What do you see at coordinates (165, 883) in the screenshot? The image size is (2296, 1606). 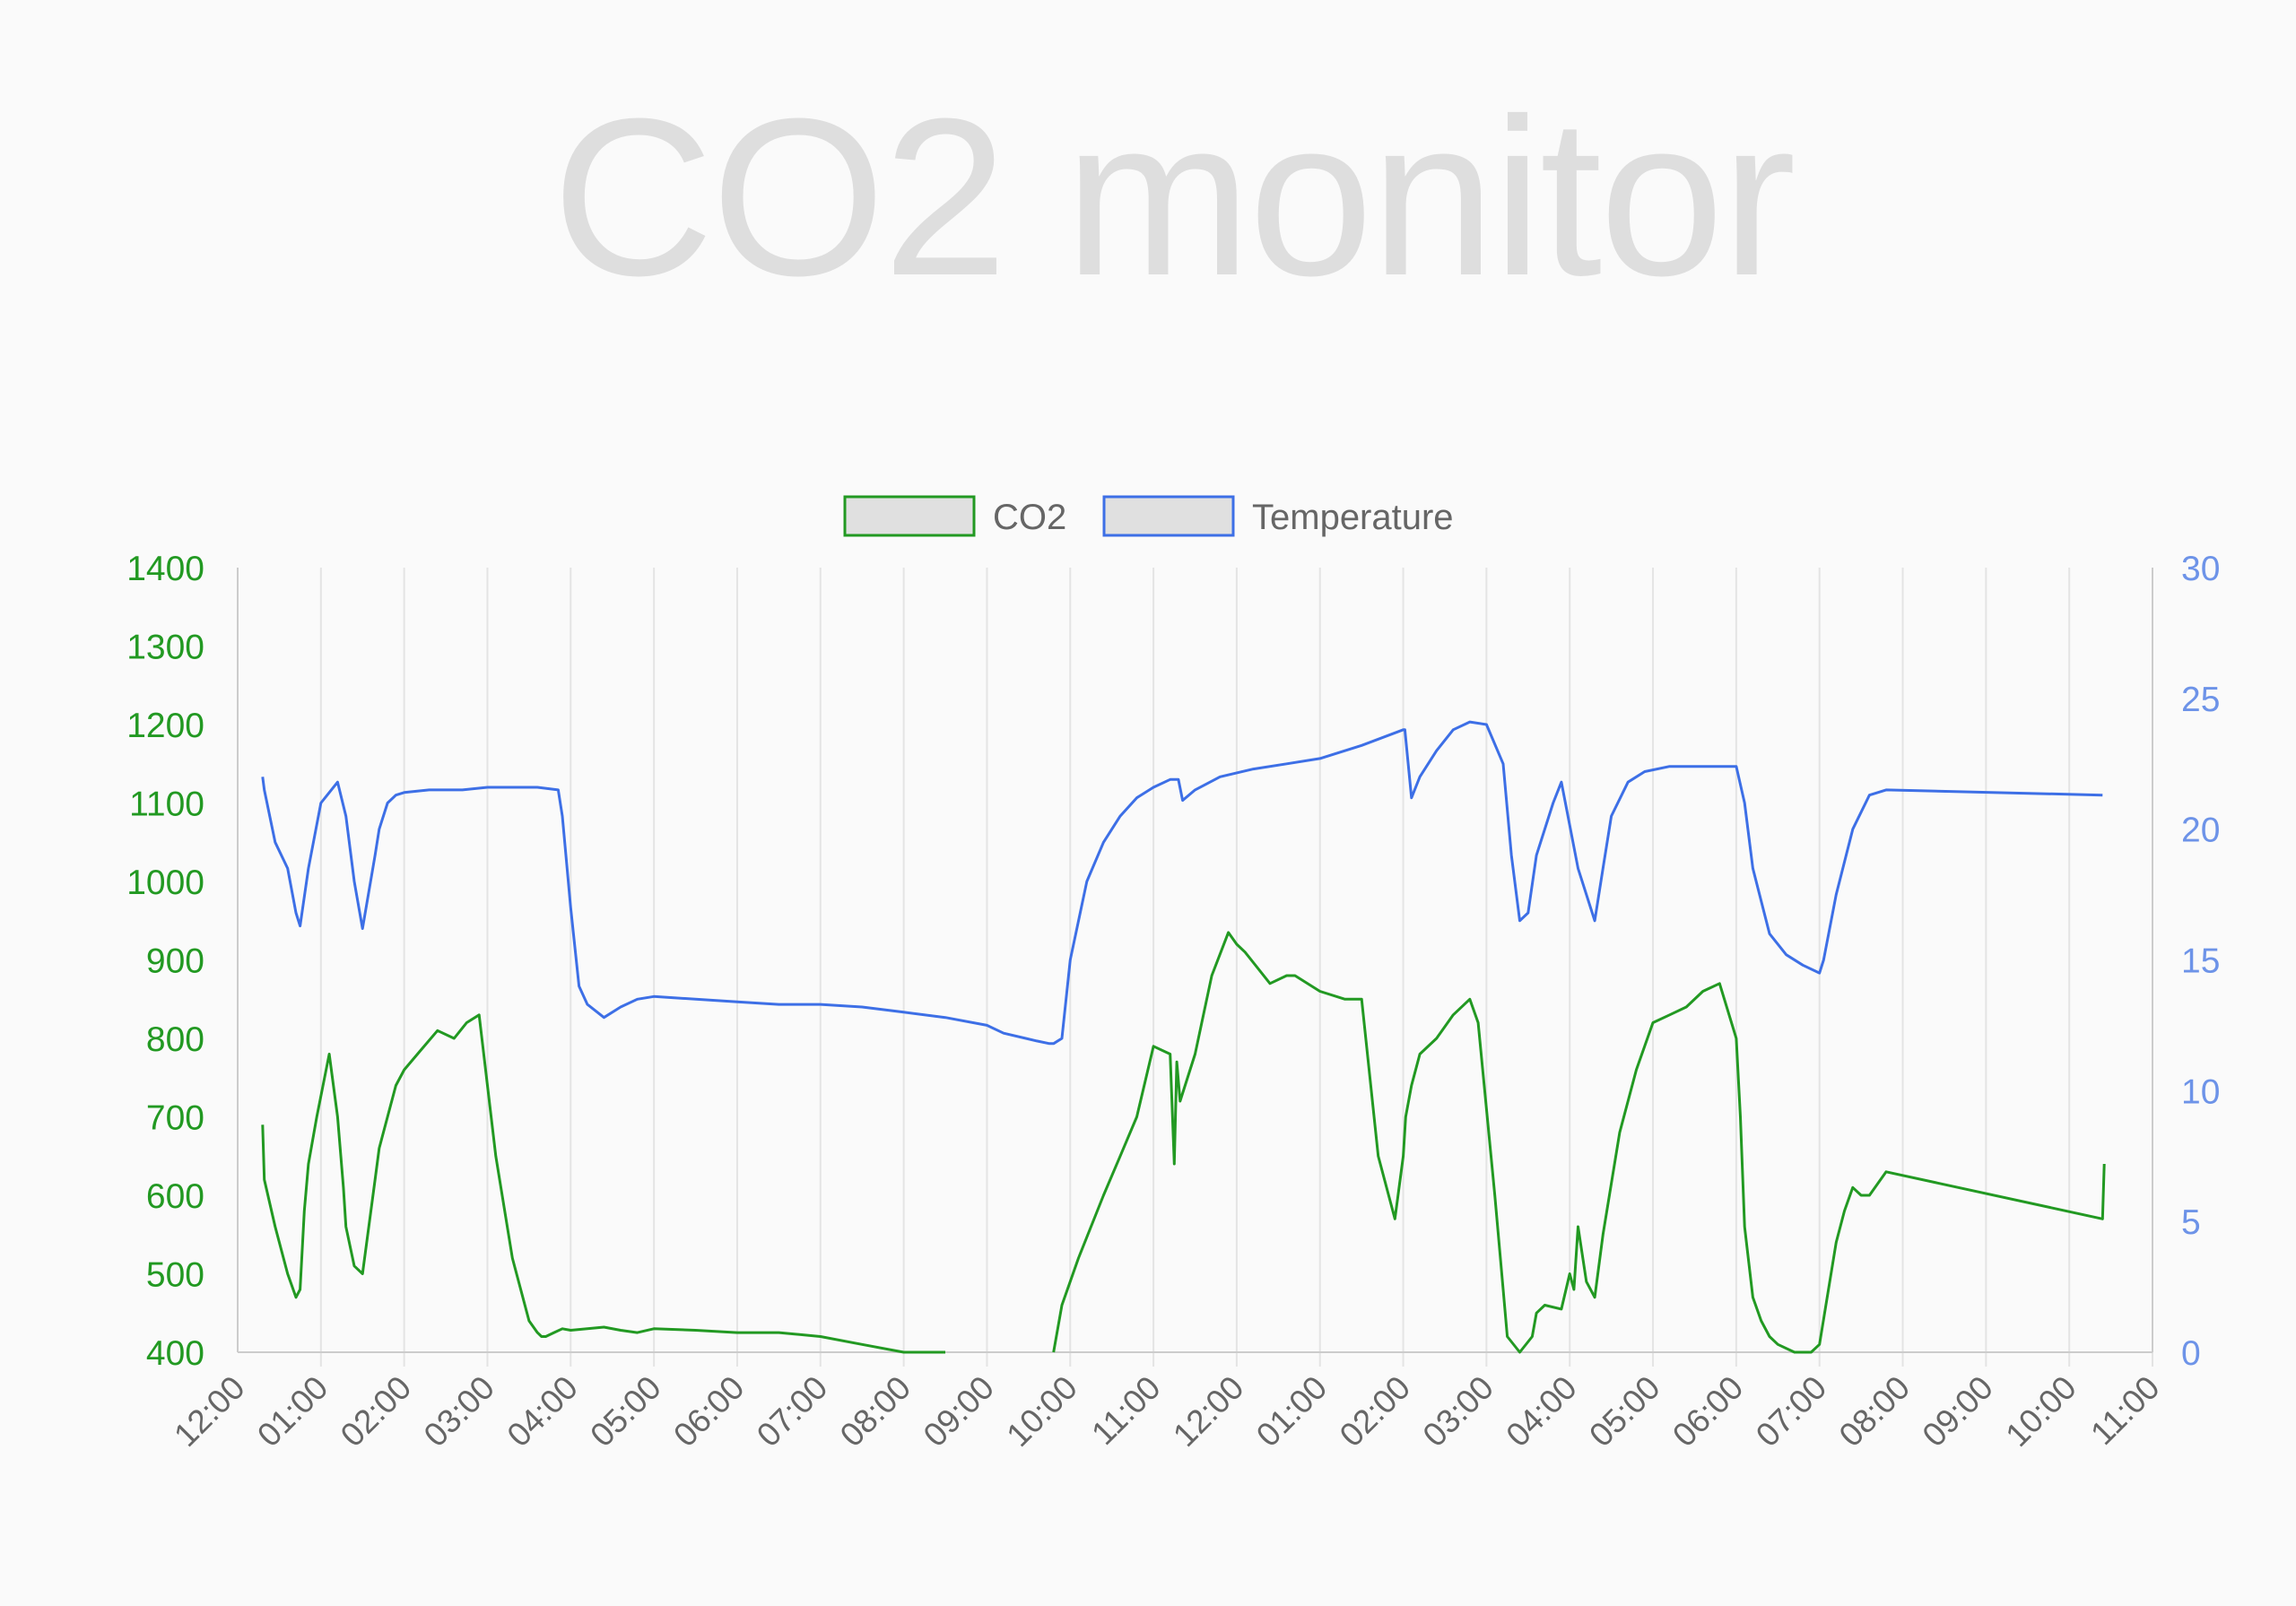 I see `y-left-tick-label: 1000` at bounding box center [165, 883].